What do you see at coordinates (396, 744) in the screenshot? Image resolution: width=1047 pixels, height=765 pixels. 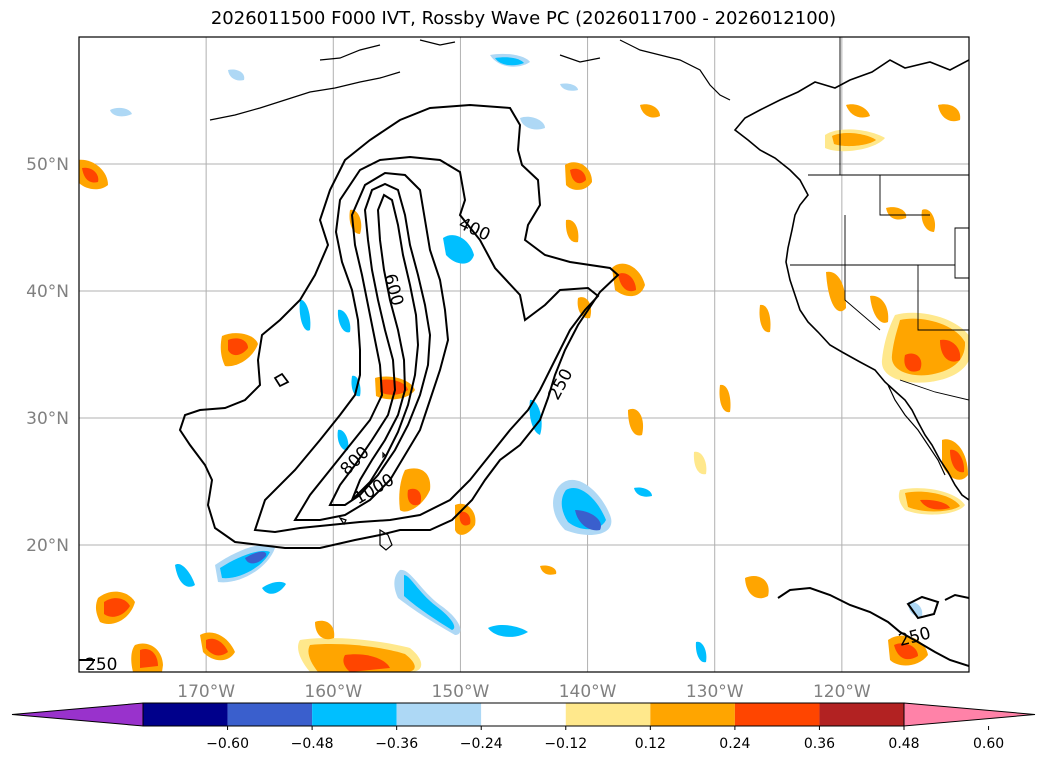 I see `colorbar-tick-label: −0.36` at bounding box center [396, 744].